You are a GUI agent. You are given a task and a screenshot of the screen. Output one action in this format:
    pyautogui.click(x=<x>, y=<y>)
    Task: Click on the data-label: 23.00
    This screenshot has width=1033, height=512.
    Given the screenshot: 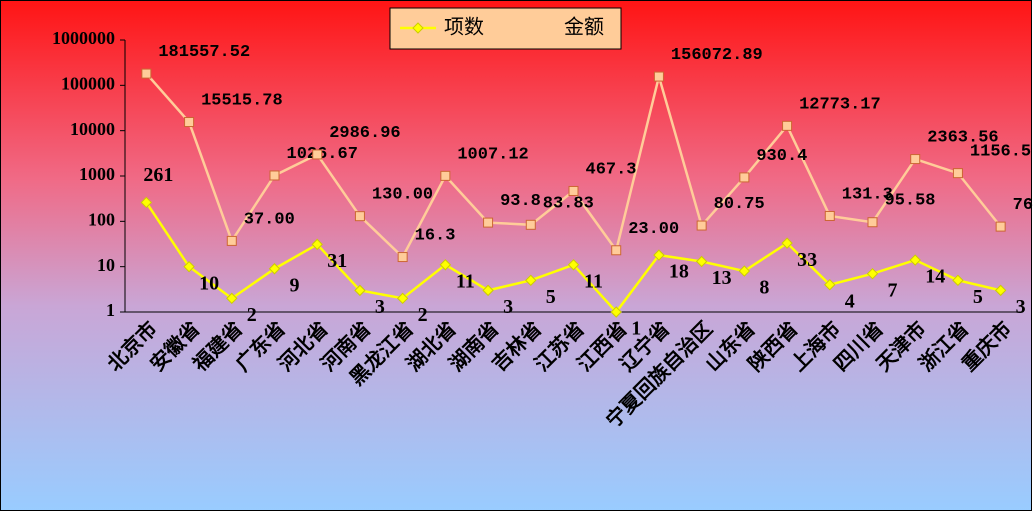 What is the action you would take?
    pyautogui.click(x=653, y=229)
    